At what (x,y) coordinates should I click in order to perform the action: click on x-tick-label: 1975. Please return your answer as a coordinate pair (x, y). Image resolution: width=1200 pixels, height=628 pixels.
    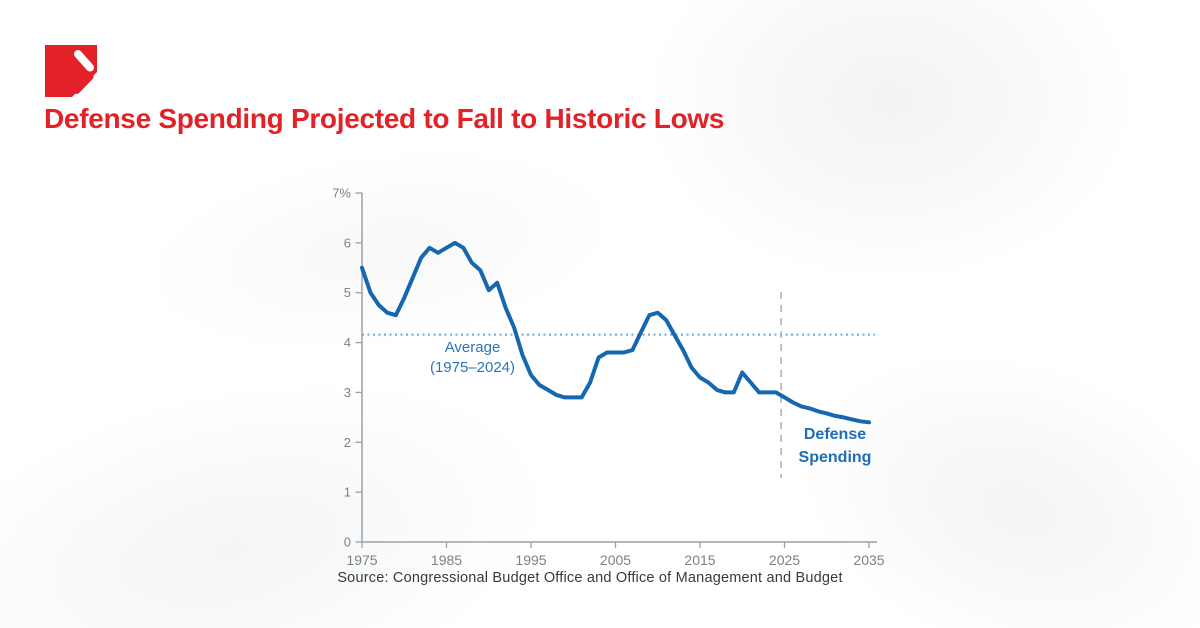
    Looking at the image, I should click on (361, 560).